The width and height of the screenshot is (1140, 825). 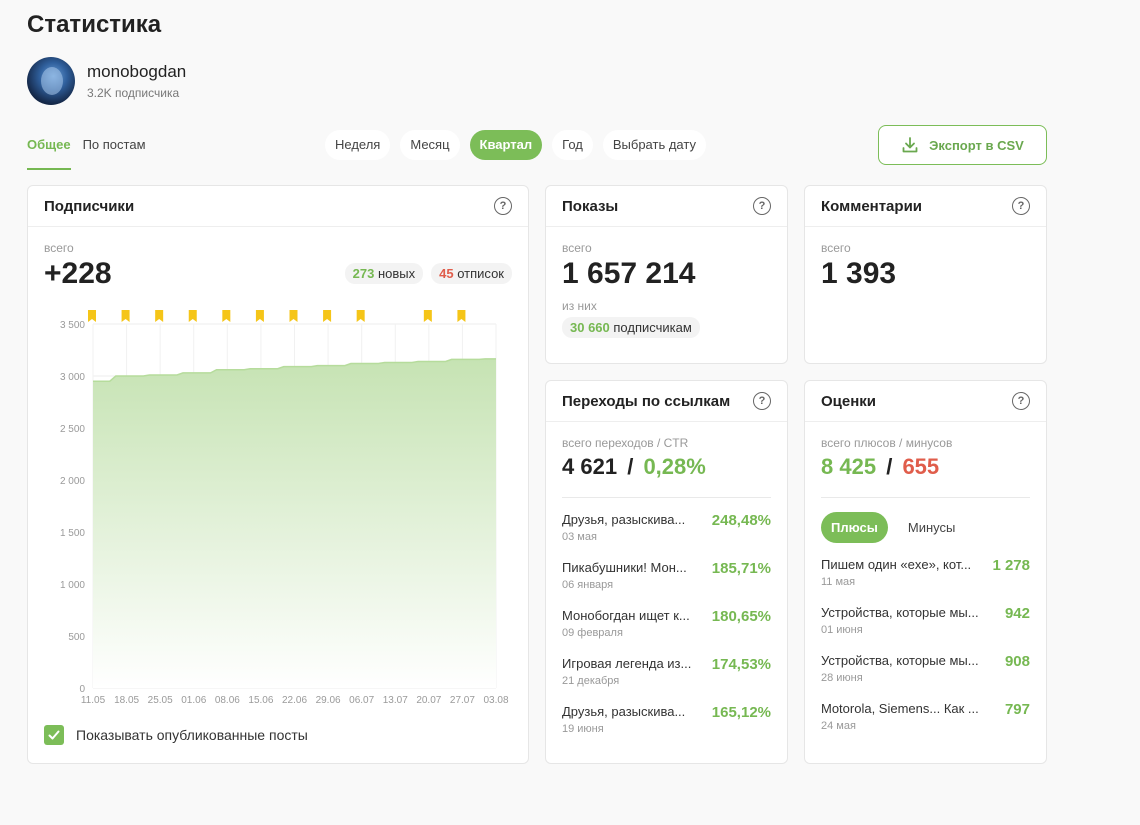 I want to click on unsub-label: отписок, so click(x=480, y=273).